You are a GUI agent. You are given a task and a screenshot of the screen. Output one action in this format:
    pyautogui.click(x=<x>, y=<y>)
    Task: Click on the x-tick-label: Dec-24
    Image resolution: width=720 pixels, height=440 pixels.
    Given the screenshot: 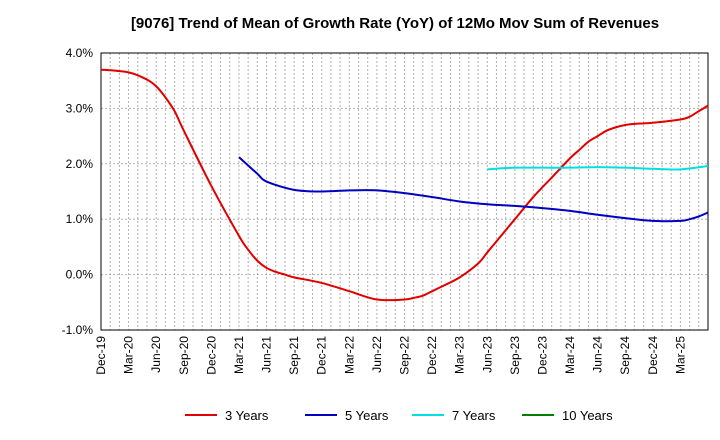 What is the action you would take?
    pyautogui.click(x=653, y=355)
    